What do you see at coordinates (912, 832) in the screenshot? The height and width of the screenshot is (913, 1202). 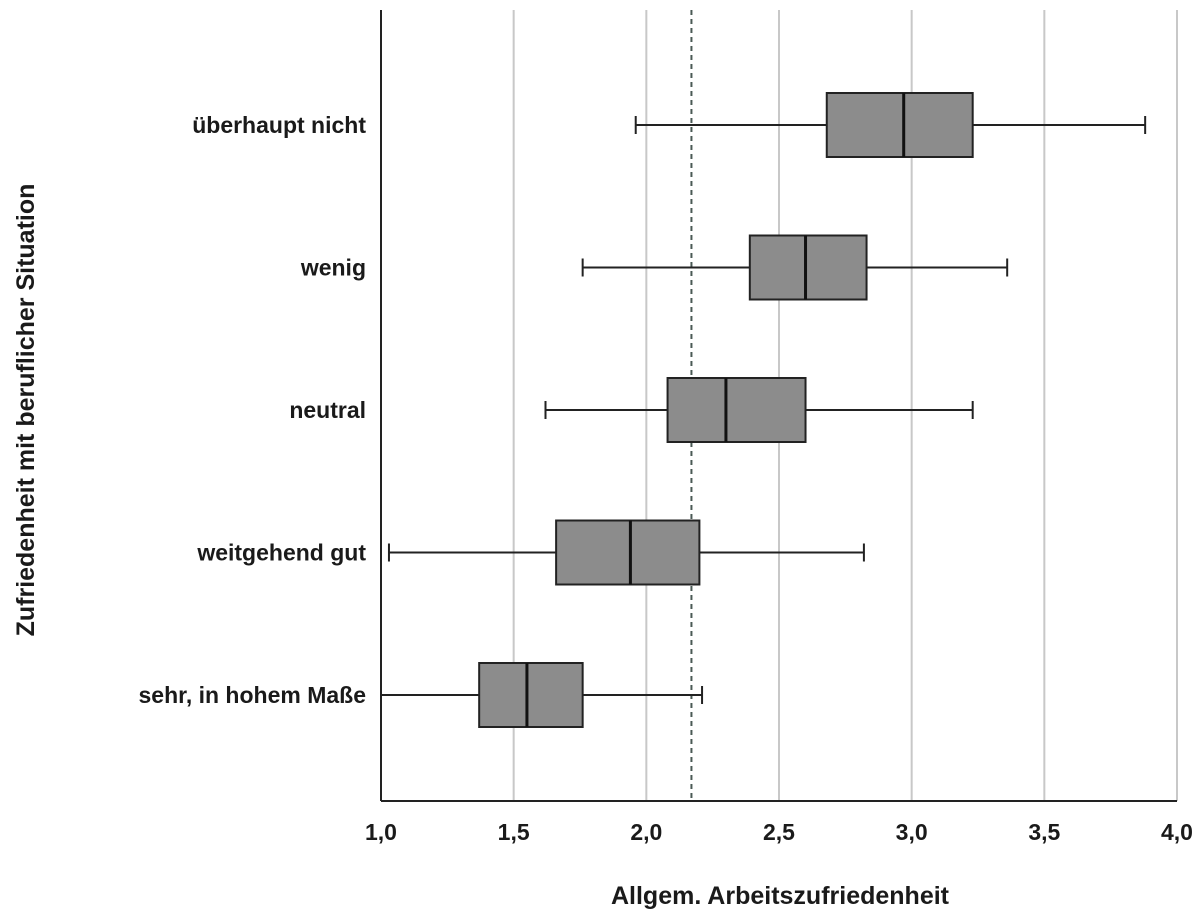 I see `x-tick-label: 3,0` at bounding box center [912, 832].